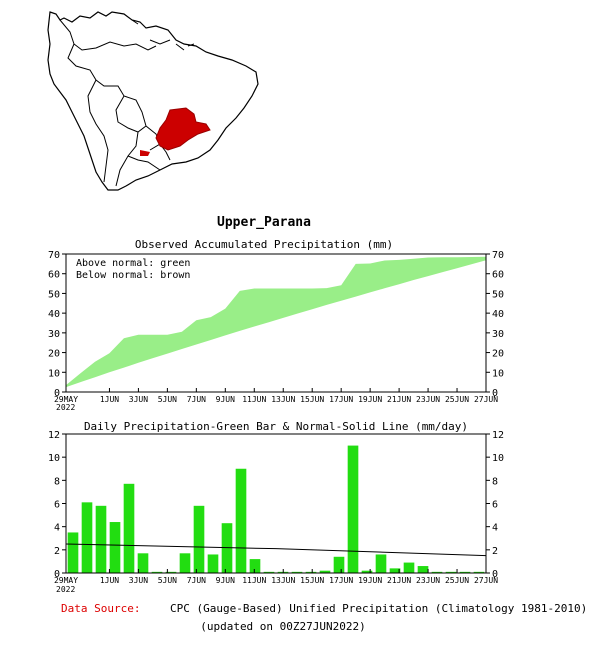 The width and height of the screenshot is (596, 656). I want to click on y-tick-label-left: 20, so click(54, 354).